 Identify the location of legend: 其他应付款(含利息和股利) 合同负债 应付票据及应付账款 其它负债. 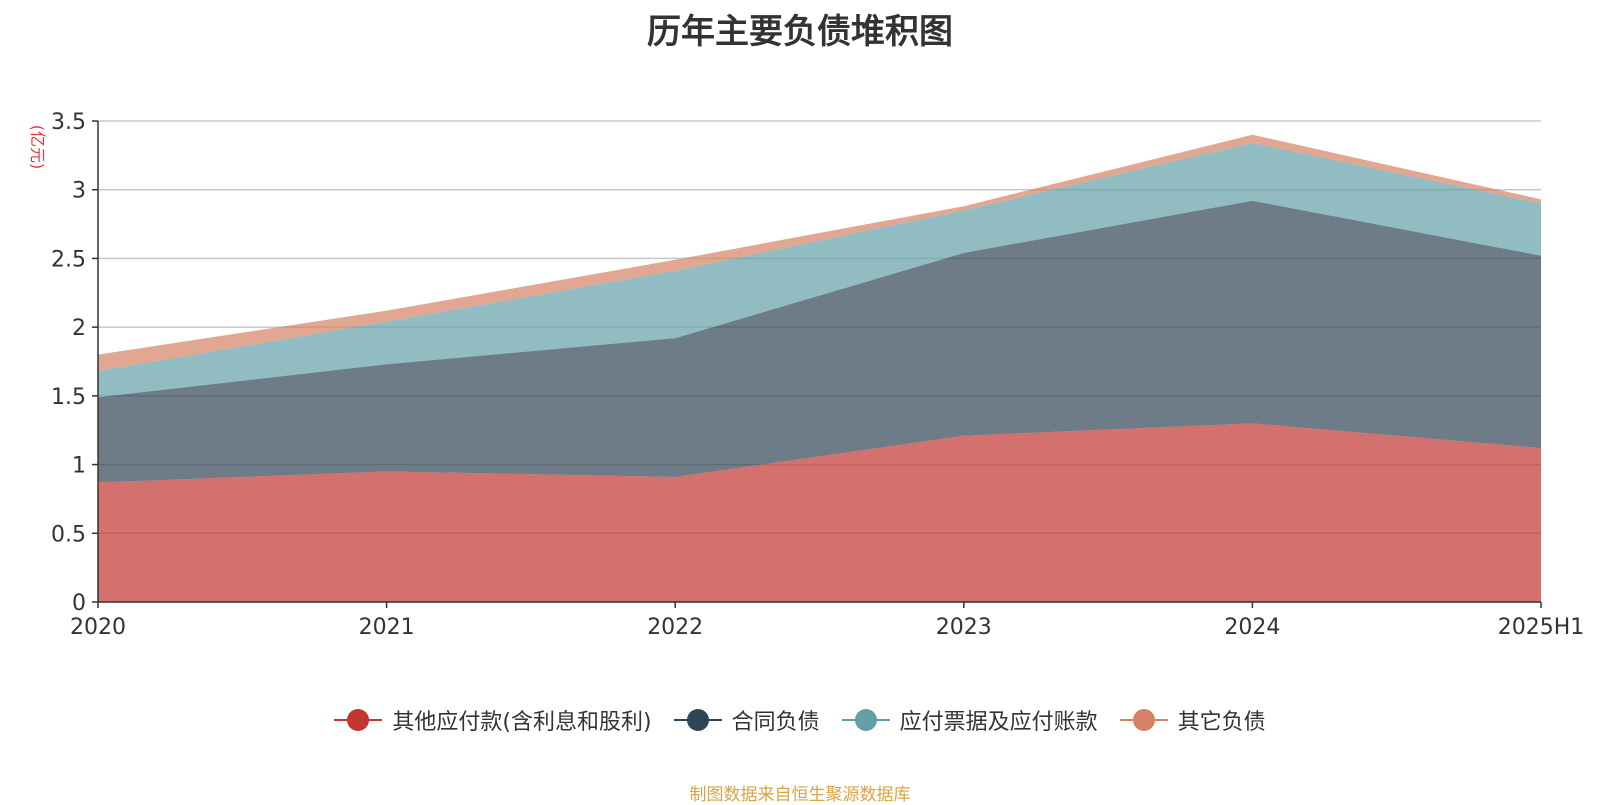
(800, 720).